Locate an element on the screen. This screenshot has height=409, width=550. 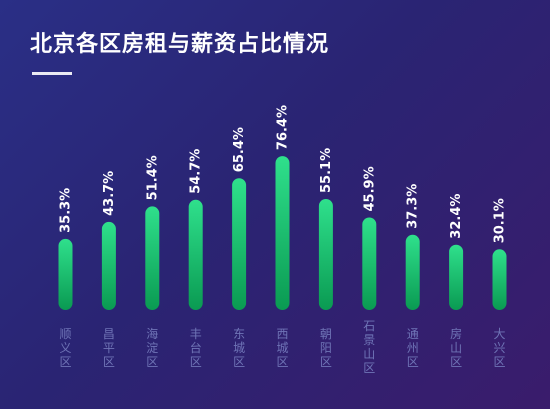
category-label-3: 丰台区 is located at coordinates (196, 348).